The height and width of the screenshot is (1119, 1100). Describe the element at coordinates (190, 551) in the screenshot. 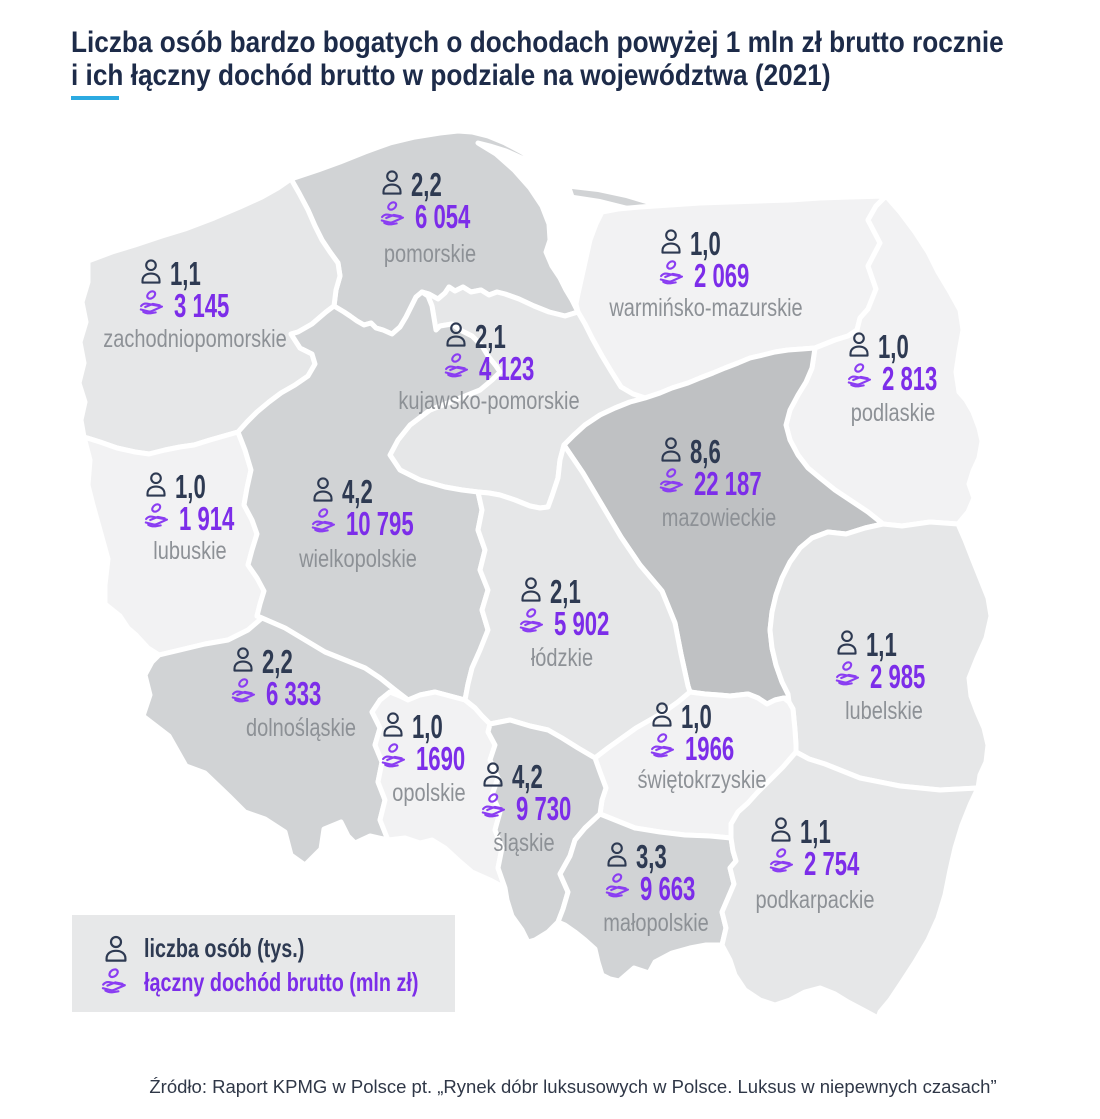

I see `region-name: lubuskie` at that location.